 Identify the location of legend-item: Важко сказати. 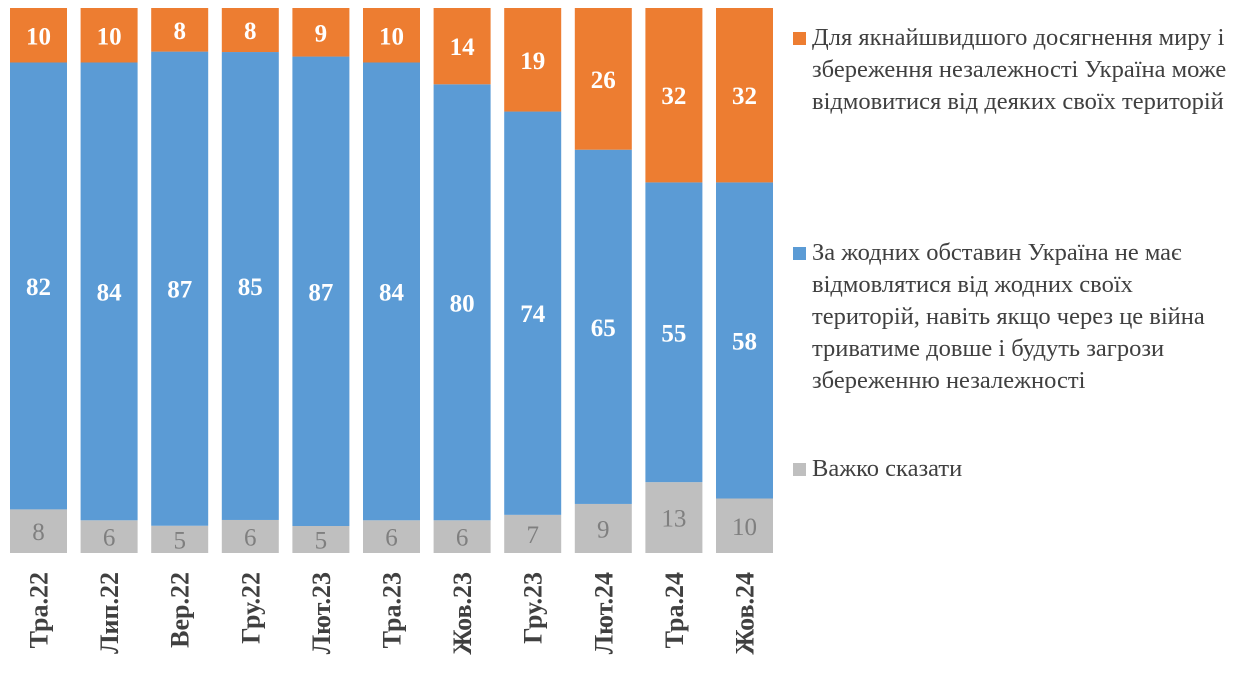
(1013, 469).